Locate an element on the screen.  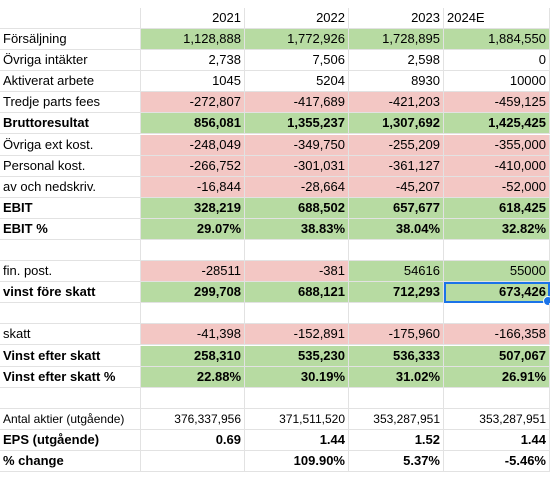
value-cell: -28,664 is located at coordinates (297, 187).